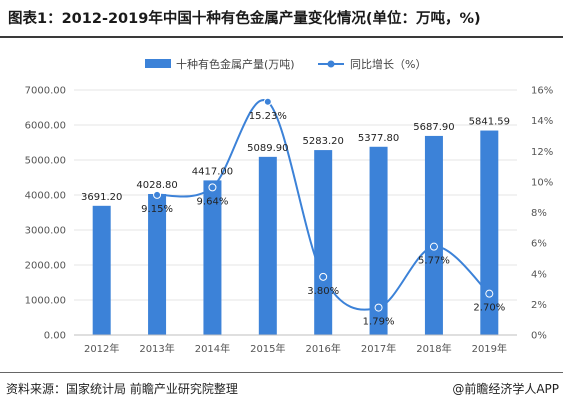 This screenshot has width=563, height=408. I want to click on bar-value-label: 4028.80, so click(156, 185).